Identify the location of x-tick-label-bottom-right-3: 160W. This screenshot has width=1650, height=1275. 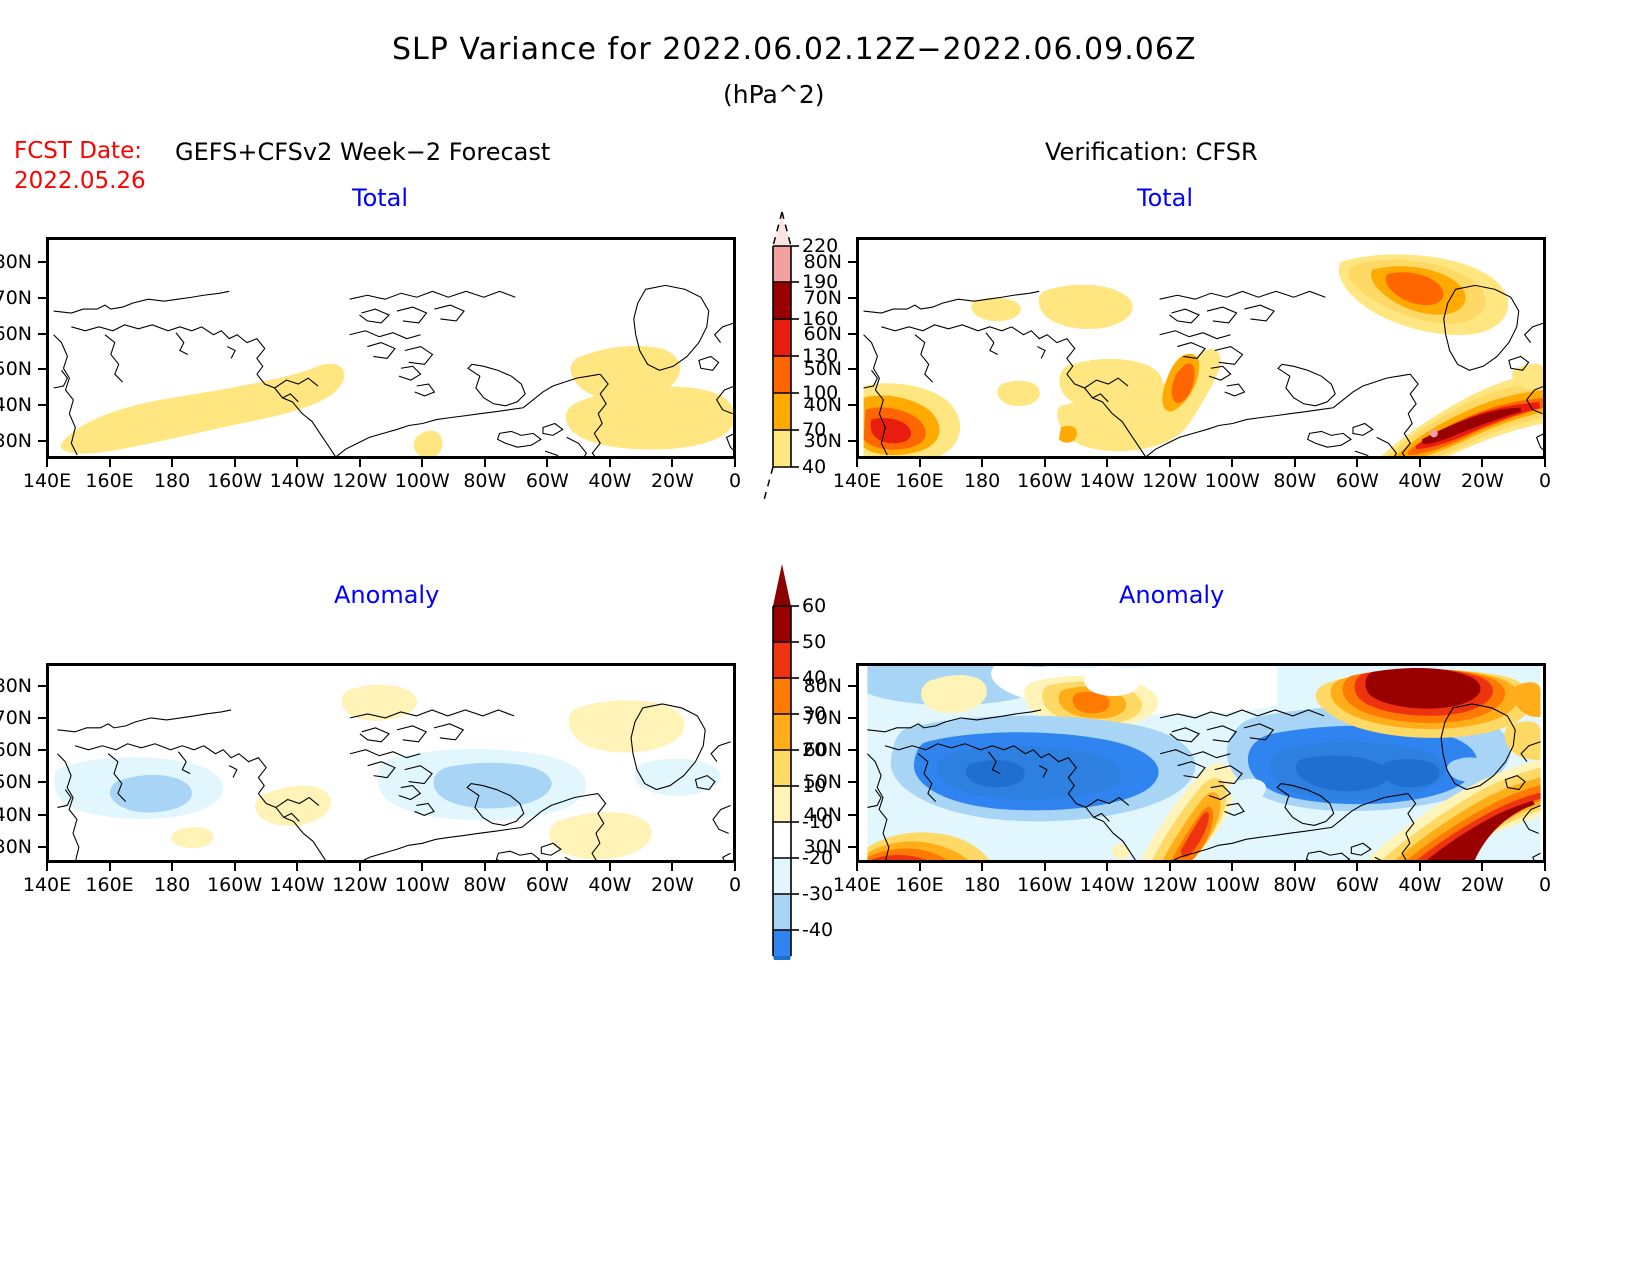
(1045, 885).